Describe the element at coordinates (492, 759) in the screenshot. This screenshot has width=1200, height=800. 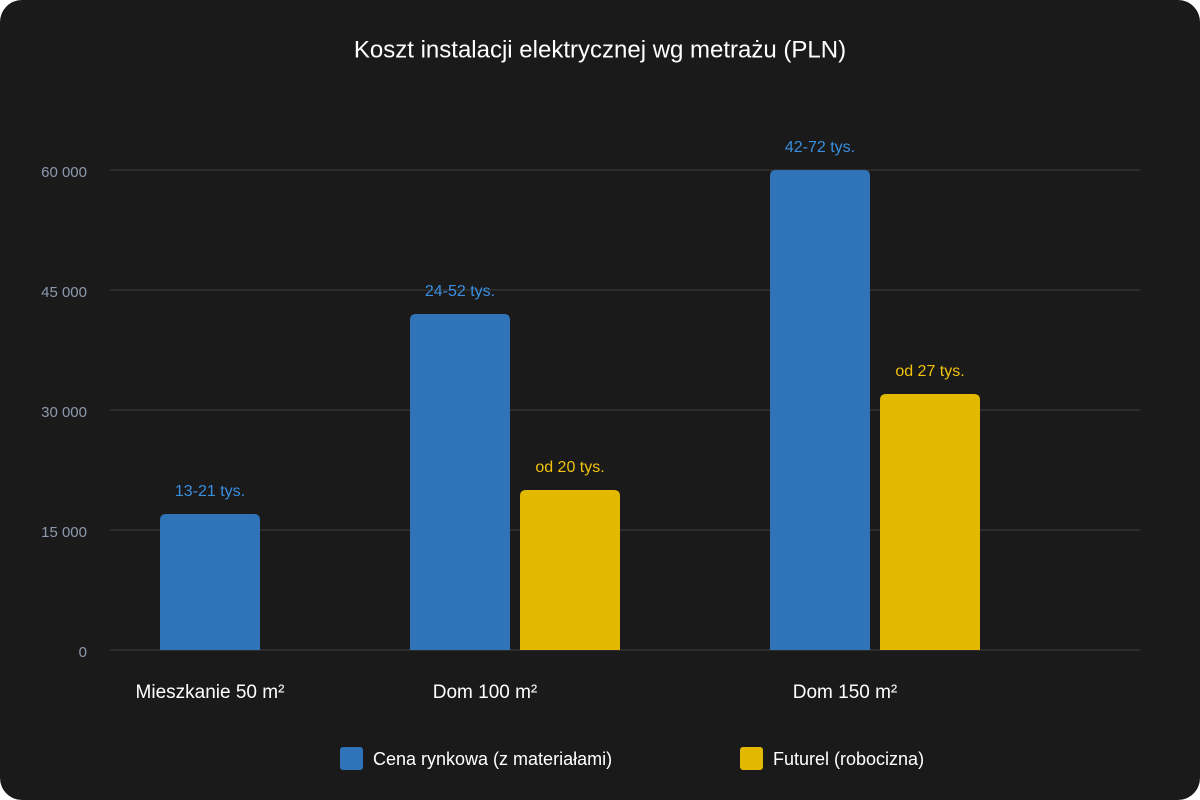
I see `legend-label: Cena rynkowa (z materiałami)` at that location.